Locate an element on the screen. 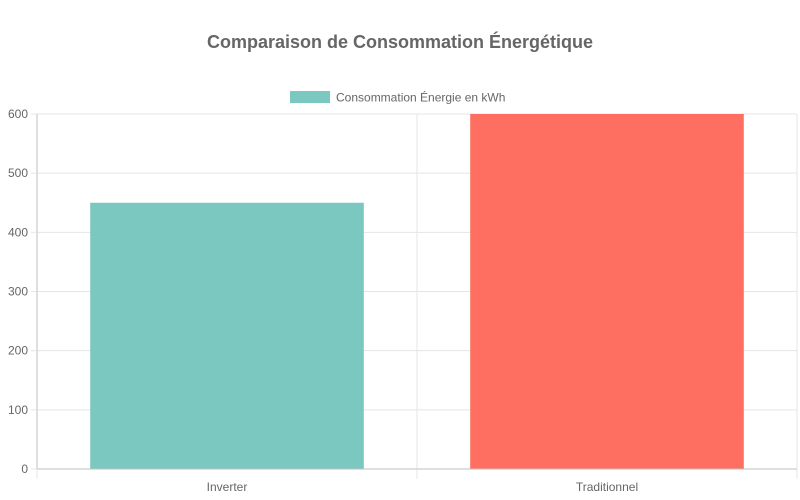 The height and width of the screenshot is (500, 800). legend-swatch is located at coordinates (310, 97).